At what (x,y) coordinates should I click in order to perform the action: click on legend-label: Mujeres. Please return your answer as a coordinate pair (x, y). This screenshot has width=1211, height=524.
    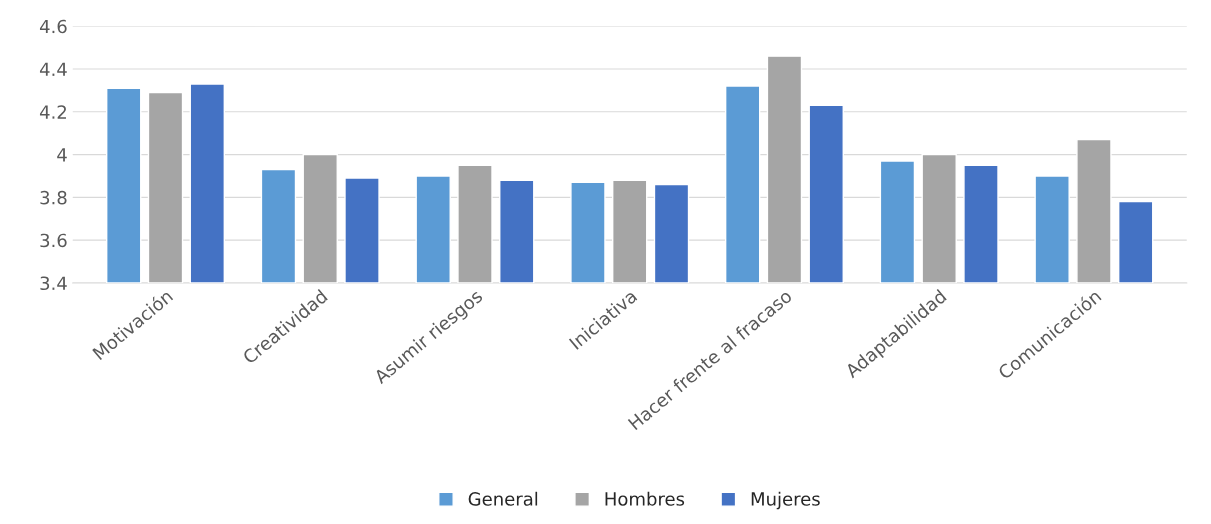
    Looking at the image, I should click on (785, 500).